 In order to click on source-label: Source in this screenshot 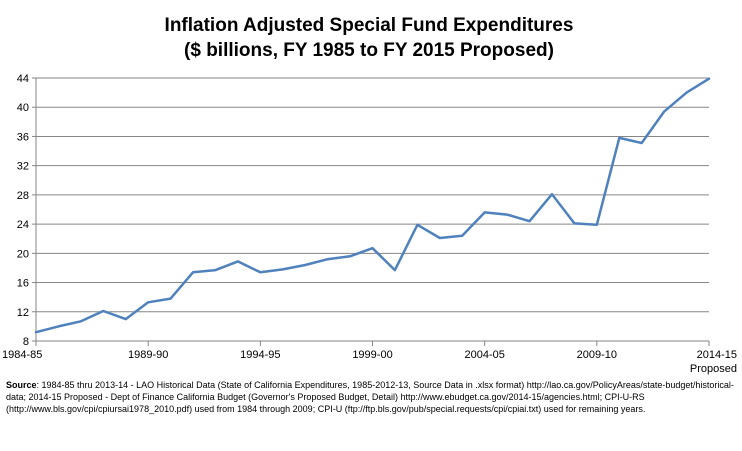, I will do `click(21, 385)`.